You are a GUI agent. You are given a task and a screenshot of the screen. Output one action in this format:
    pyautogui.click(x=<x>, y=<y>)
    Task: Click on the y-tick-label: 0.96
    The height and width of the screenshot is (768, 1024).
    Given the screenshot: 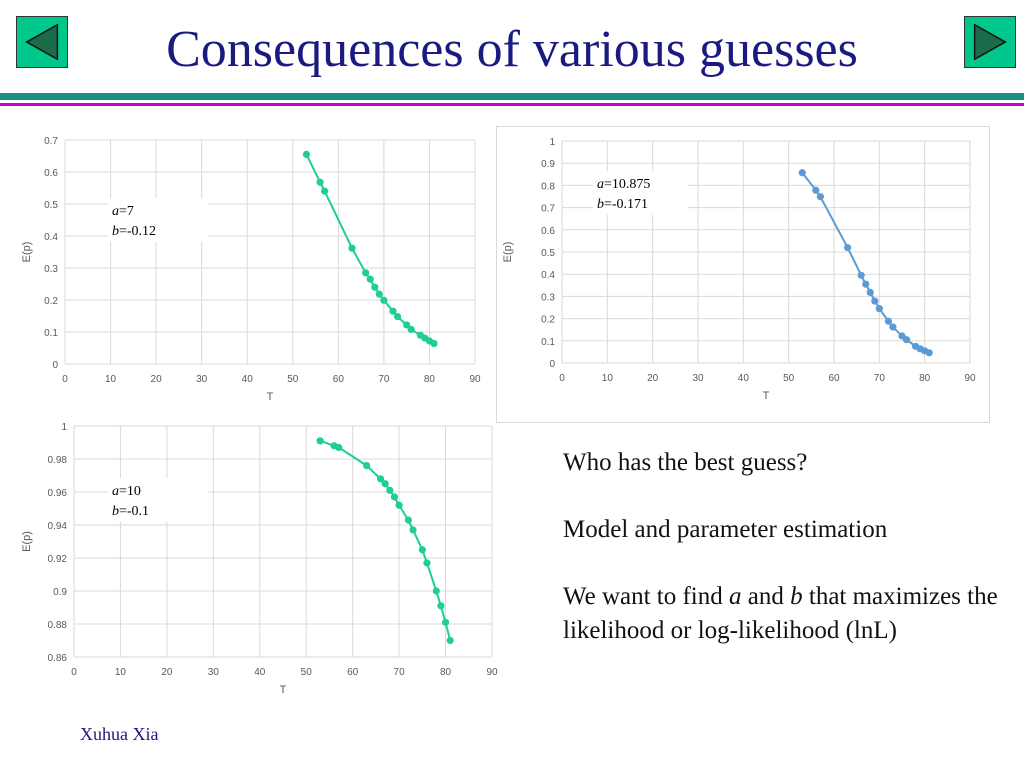 What is the action you would take?
    pyautogui.click(x=58, y=493)
    